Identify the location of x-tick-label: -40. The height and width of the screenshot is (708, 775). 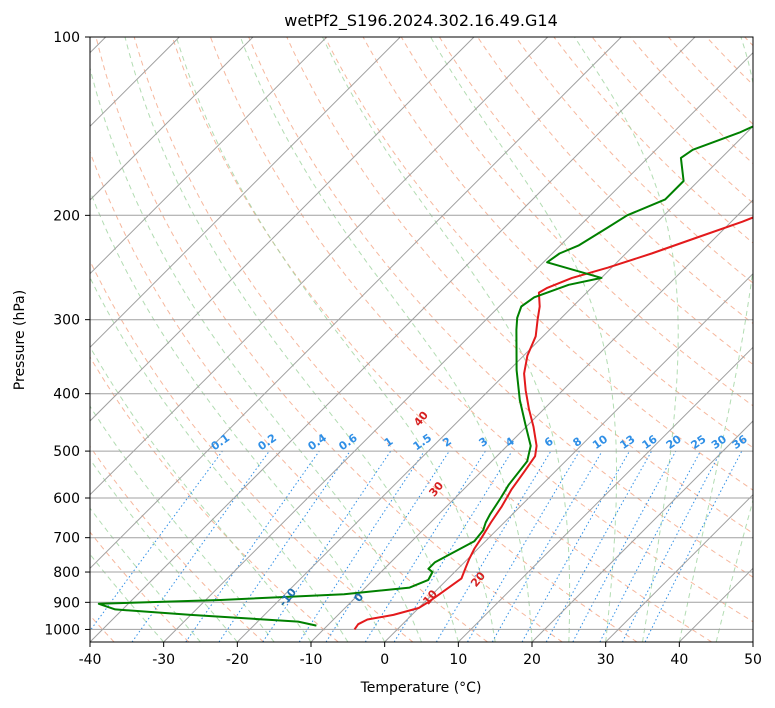
(90, 660).